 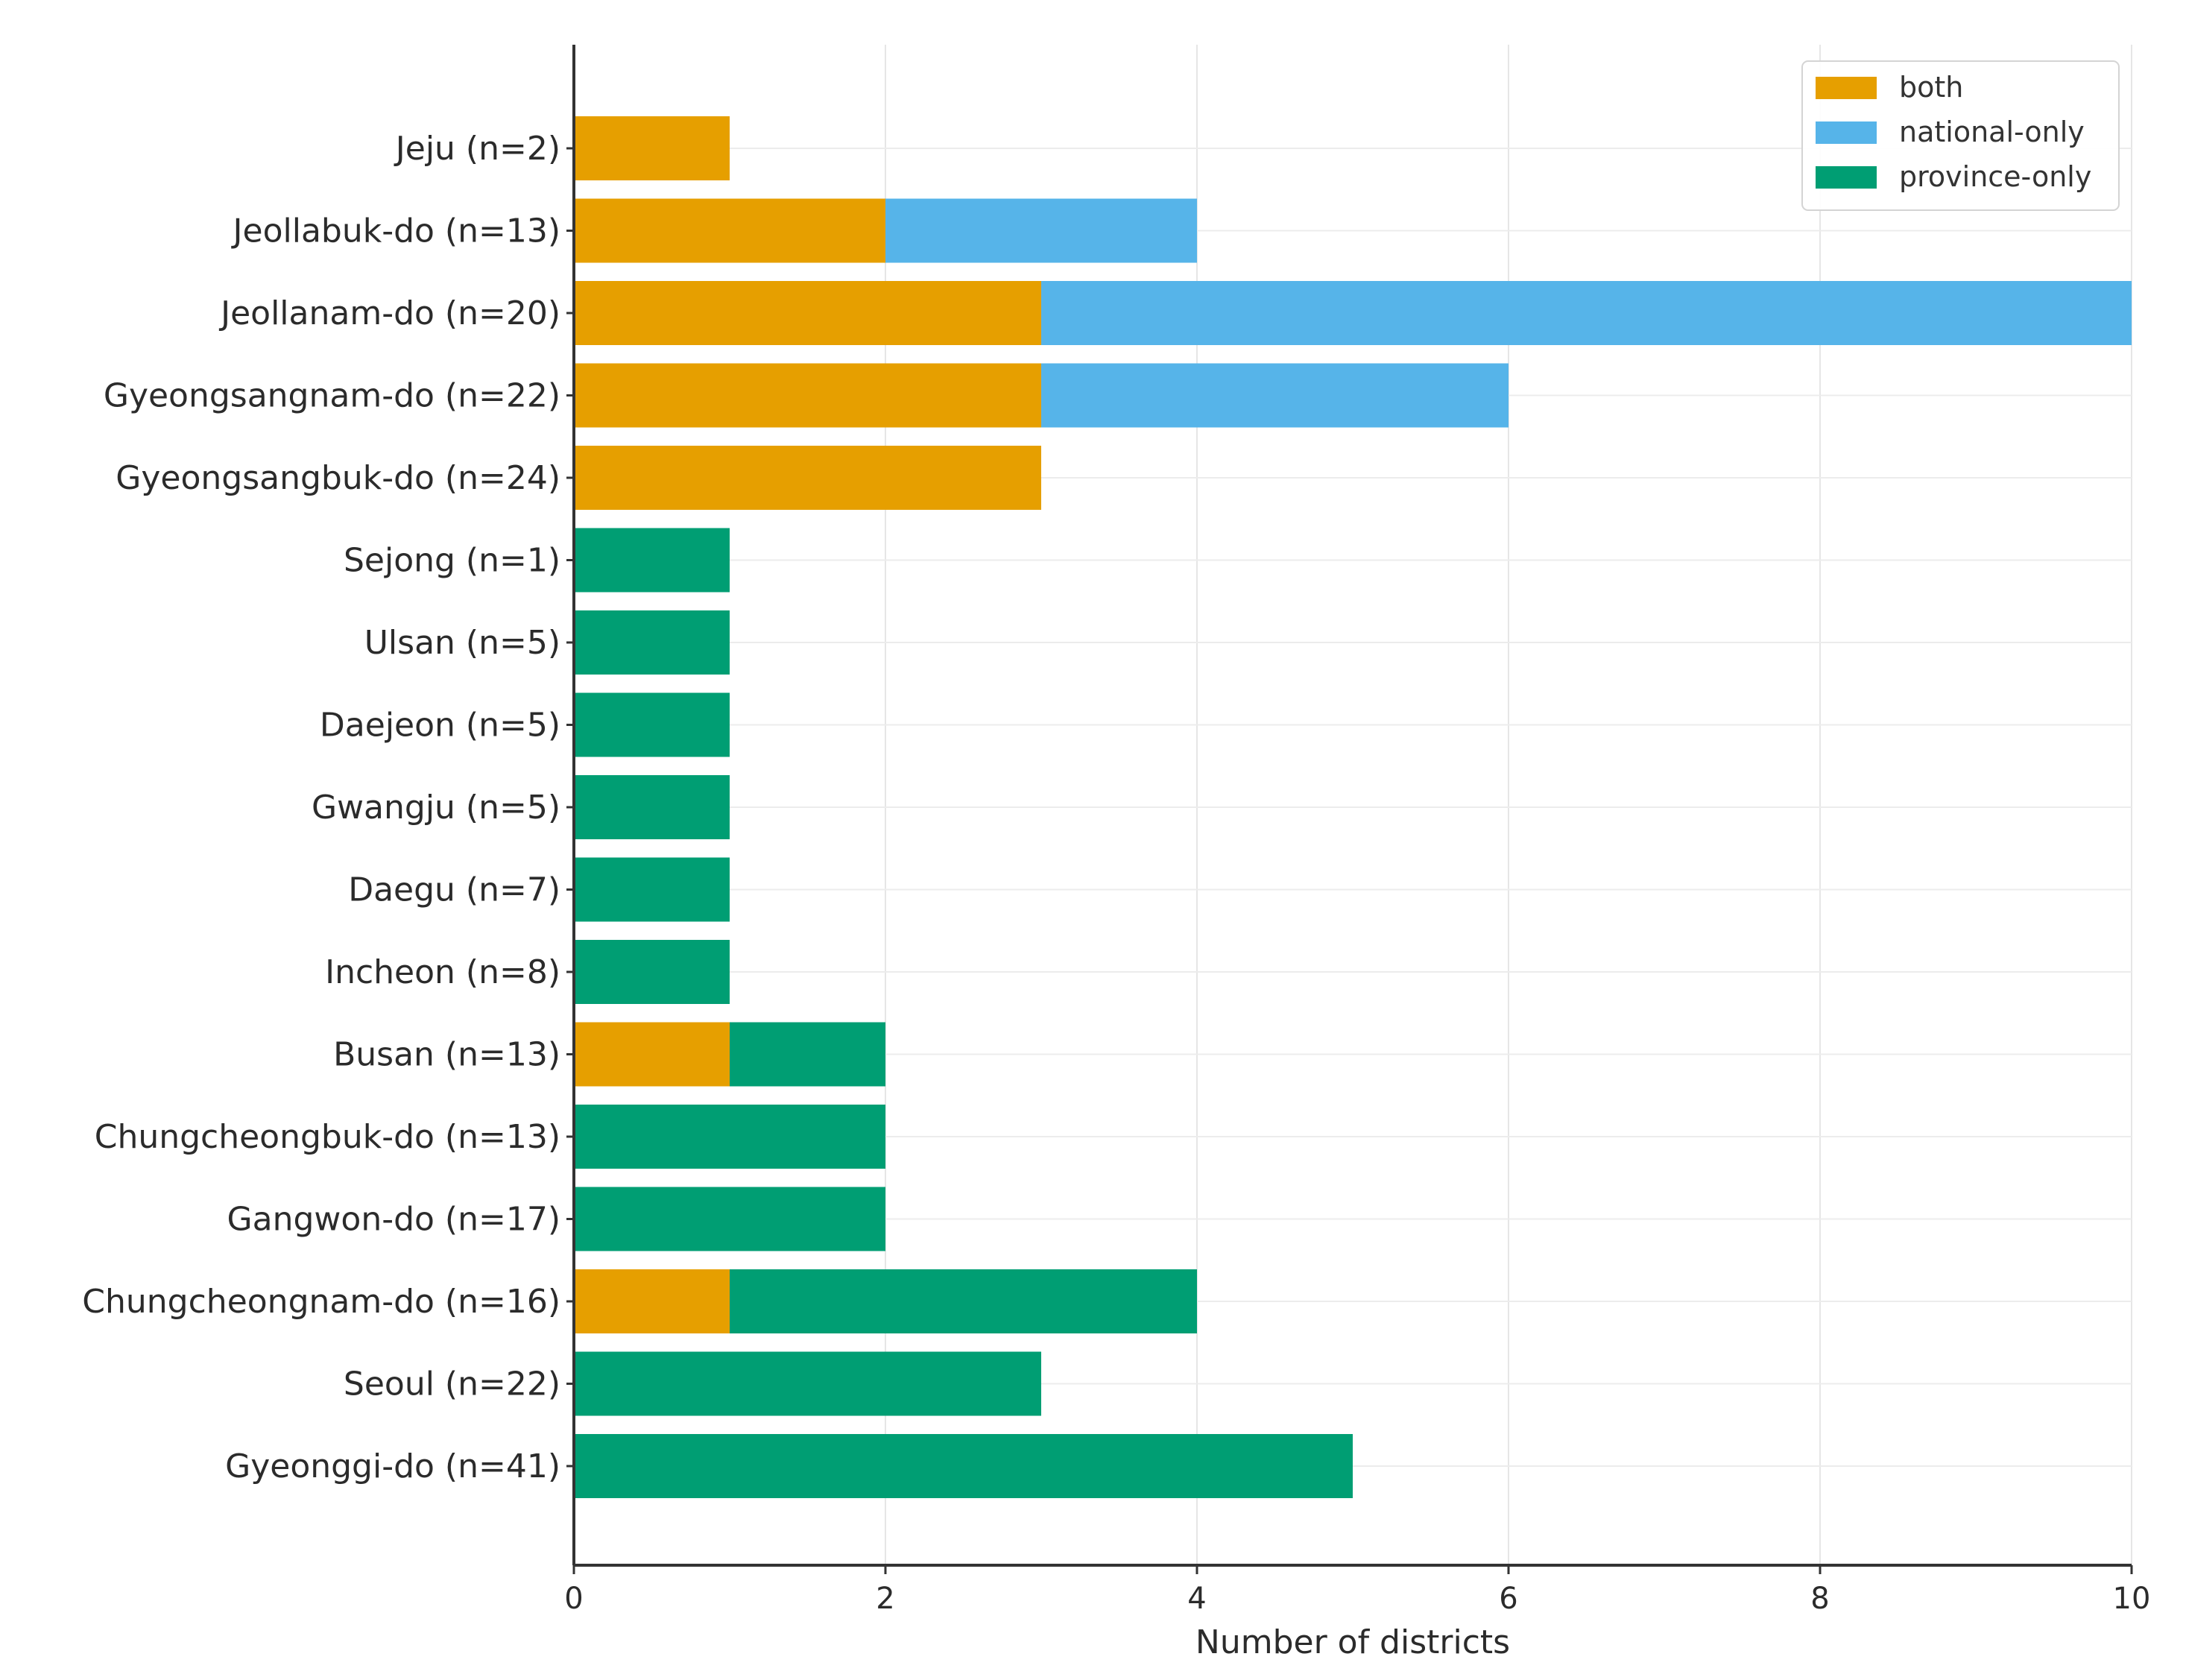 I want to click on legend: both national-only province-only, so click(x=1960, y=135).